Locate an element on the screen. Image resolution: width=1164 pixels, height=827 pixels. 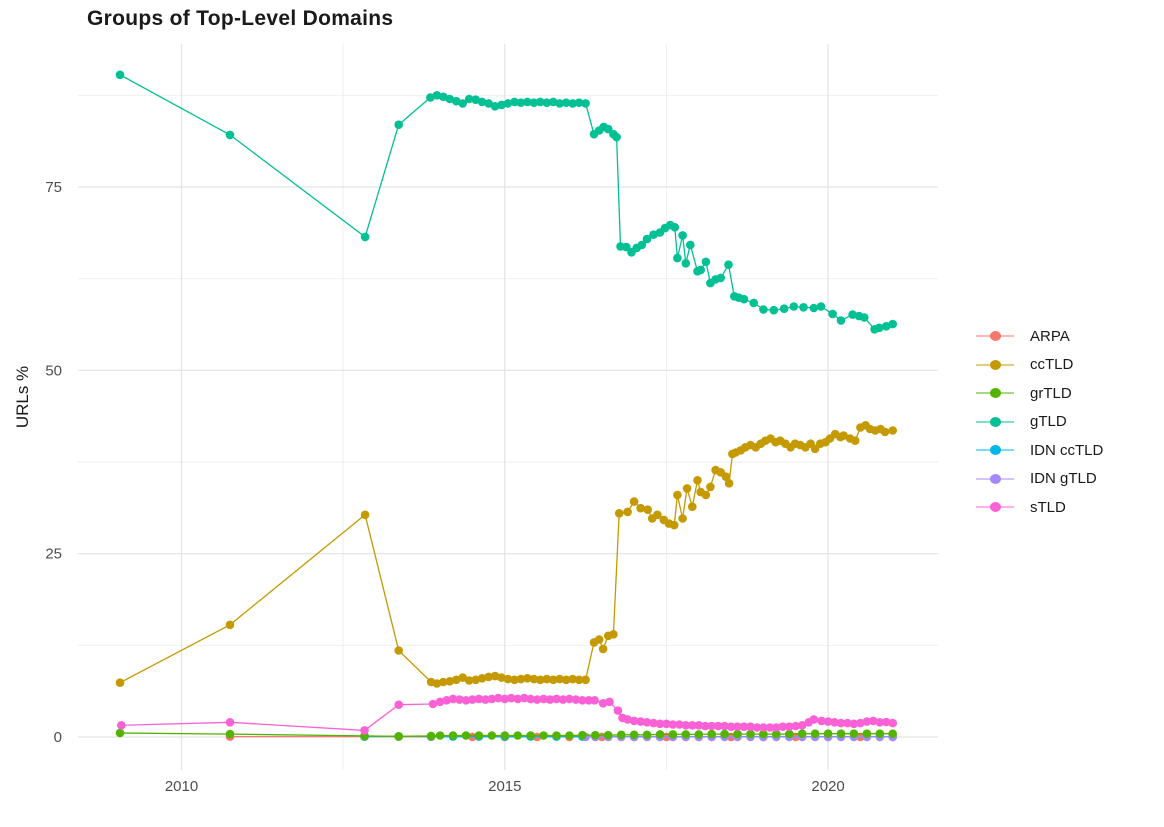
legend-label: sTLD is located at coordinates (1048, 507).